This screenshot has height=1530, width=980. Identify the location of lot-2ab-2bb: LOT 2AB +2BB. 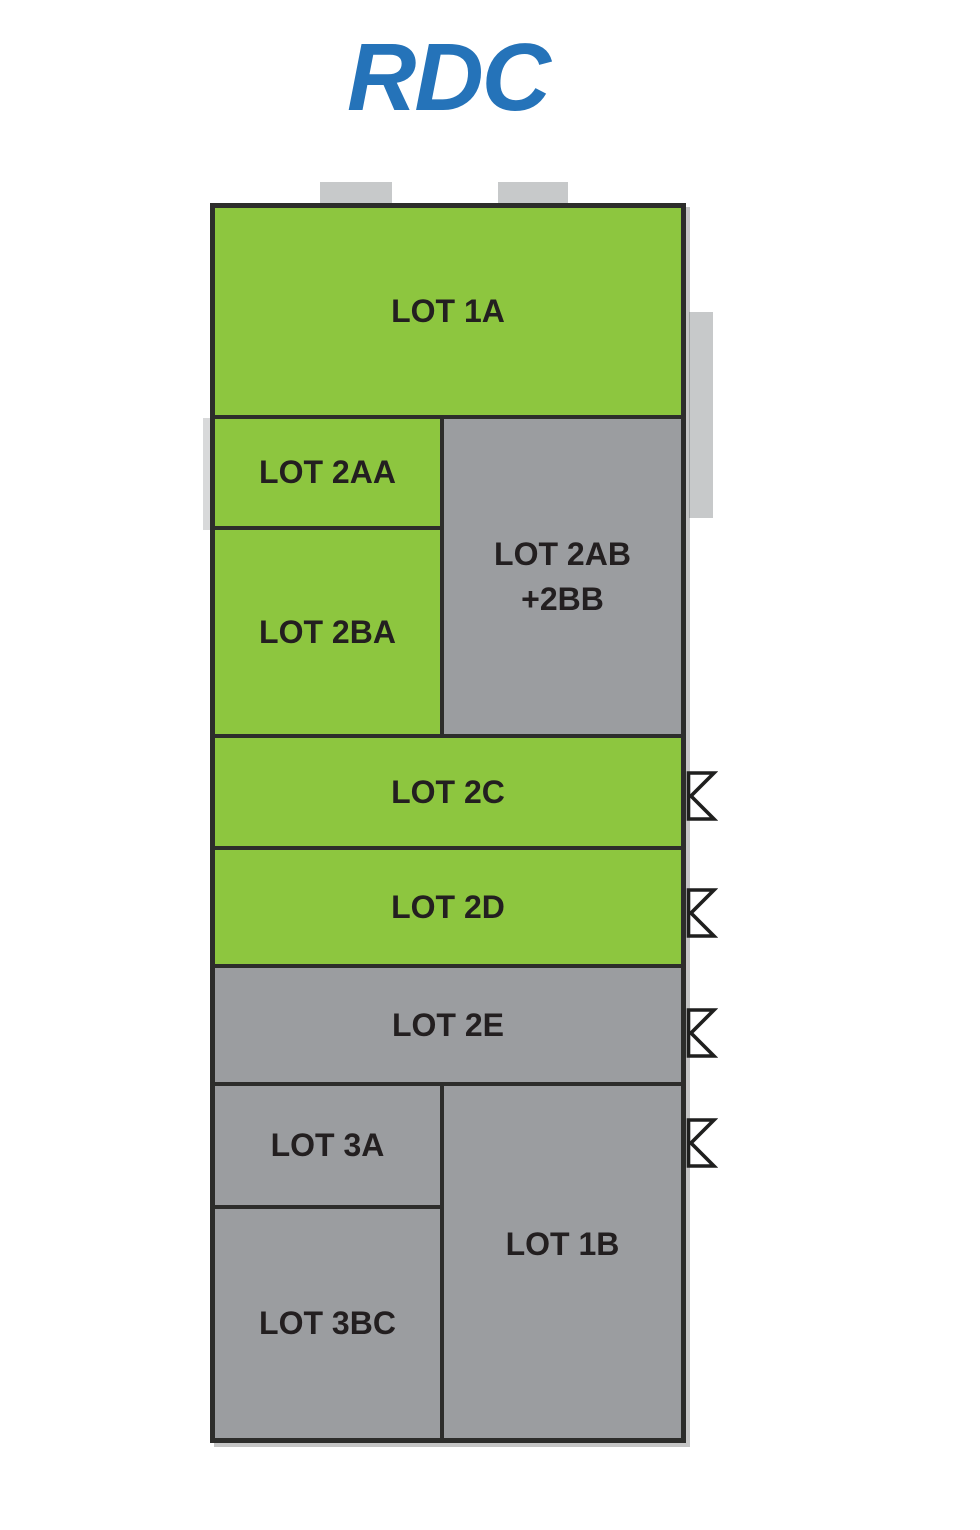
(562, 576).